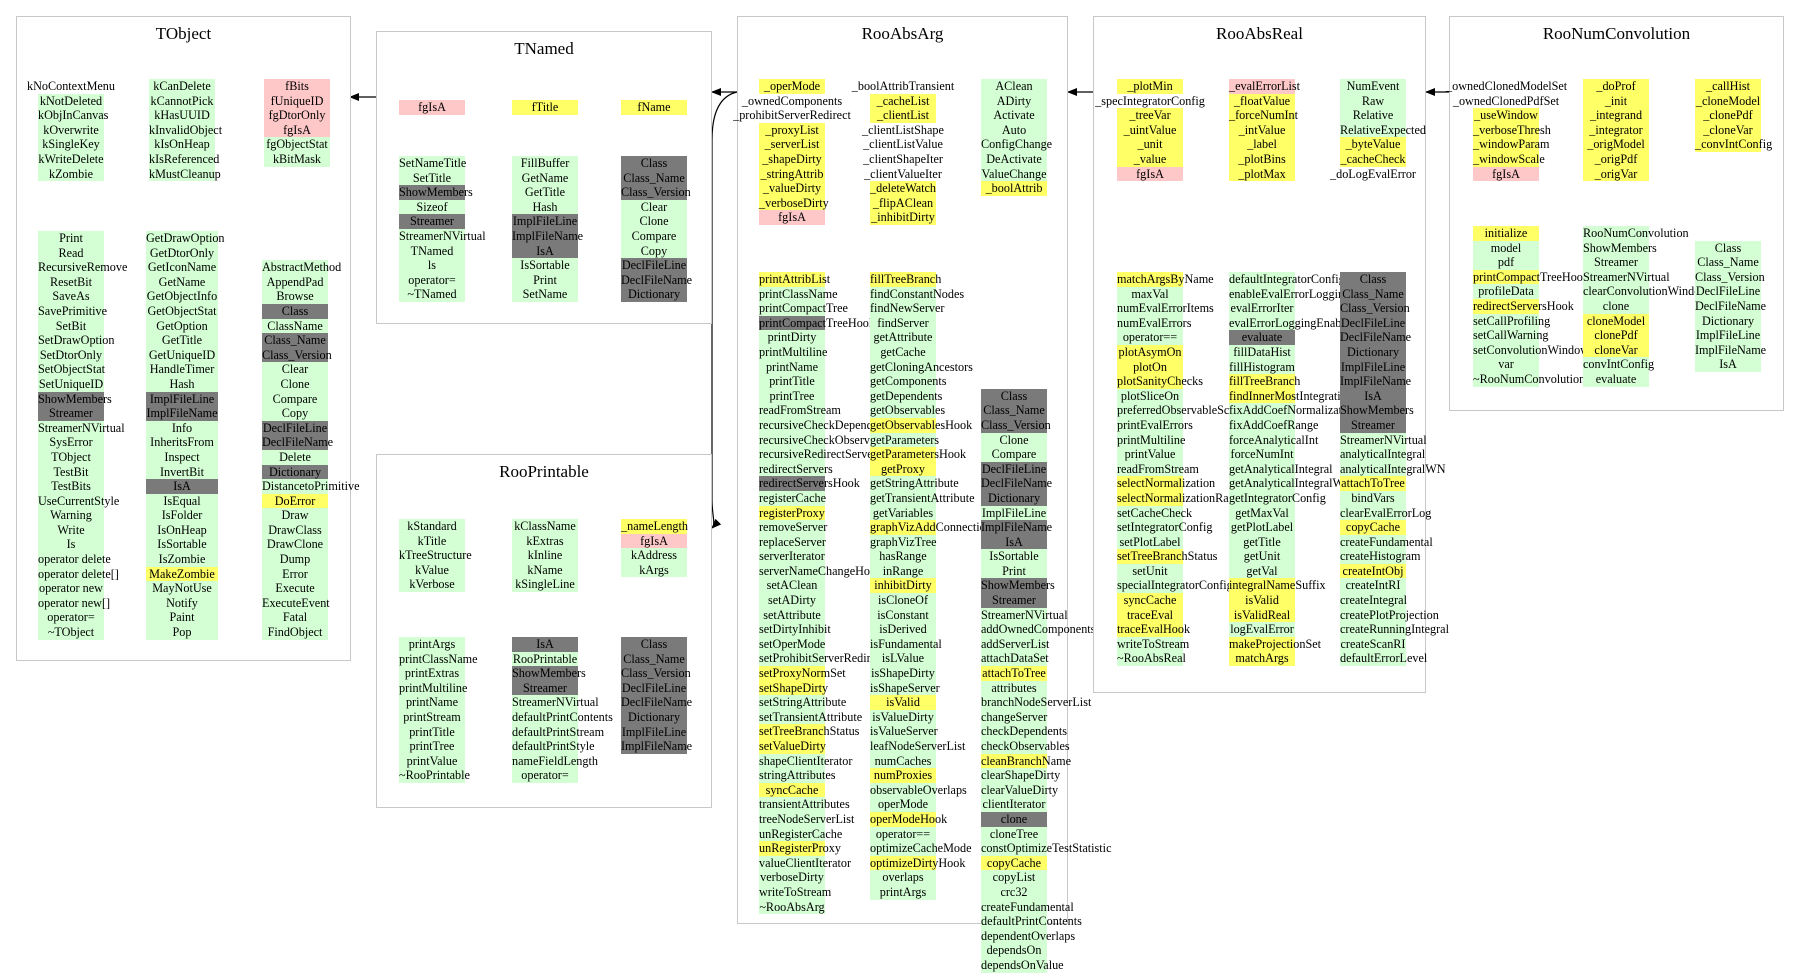 The height and width of the screenshot is (973, 1795). What do you see at coordinates (1616, 115) in the screenshot?
I see `member-integrand: _integrand` at bounding box center [1616, 115].